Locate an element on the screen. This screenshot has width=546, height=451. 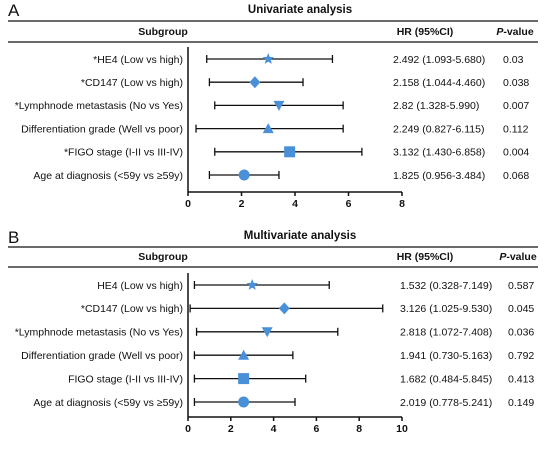
hr-ci-text: 3.126 (1.025-9.530) is located at coordinates (446, 309).